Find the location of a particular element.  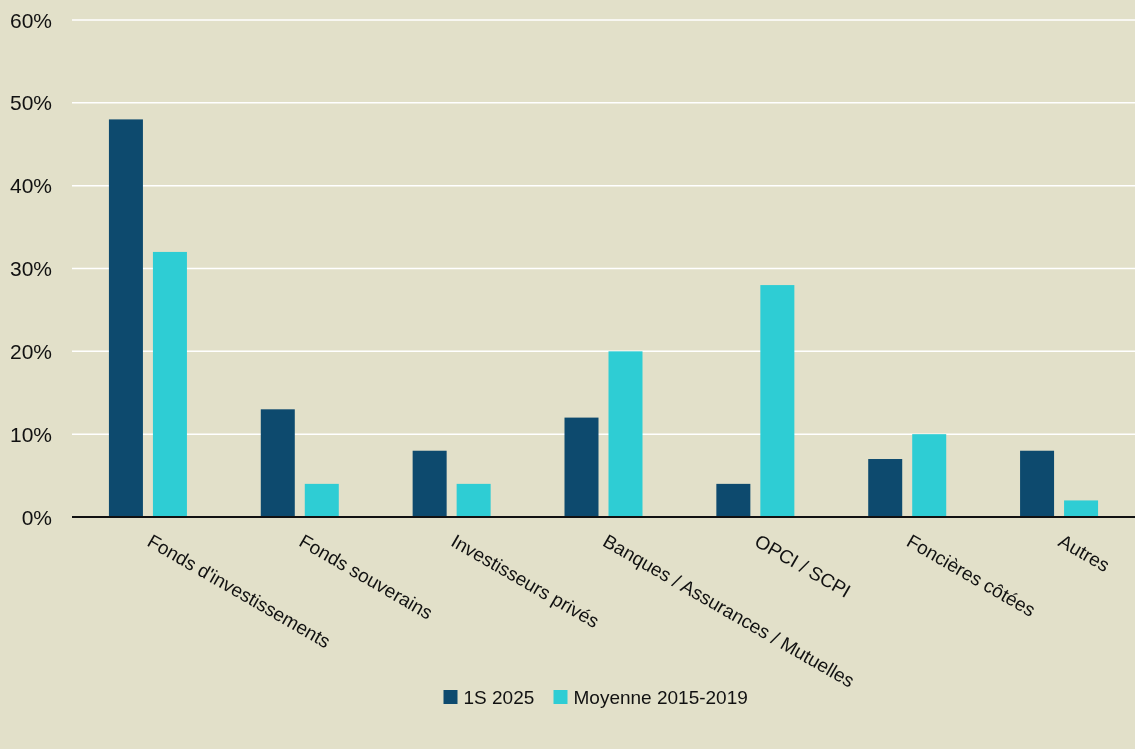

y-tick-label: 20% is located at coordinates (30, 351).